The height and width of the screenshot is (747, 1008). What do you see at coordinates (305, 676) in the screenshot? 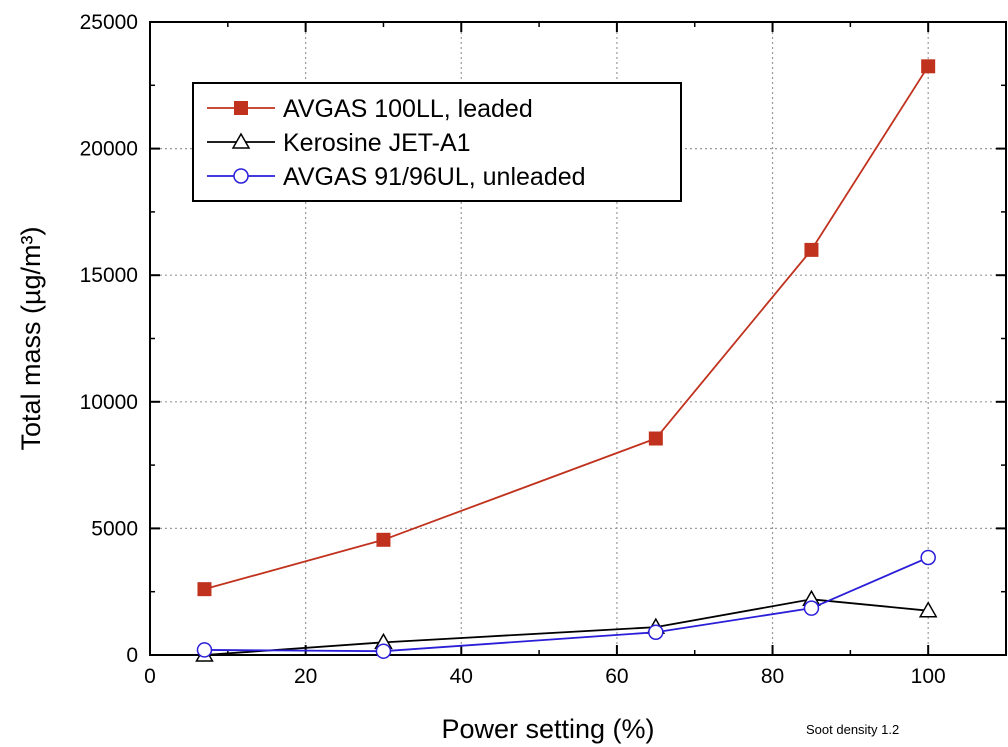
I see `x-tick-label: 20` at bounding box center [305, 676].